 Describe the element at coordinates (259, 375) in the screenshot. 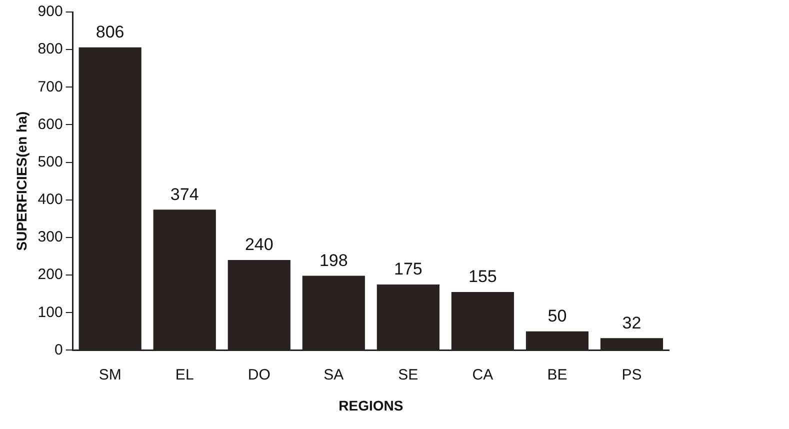

I see `x-tick-label: DO` at that location.